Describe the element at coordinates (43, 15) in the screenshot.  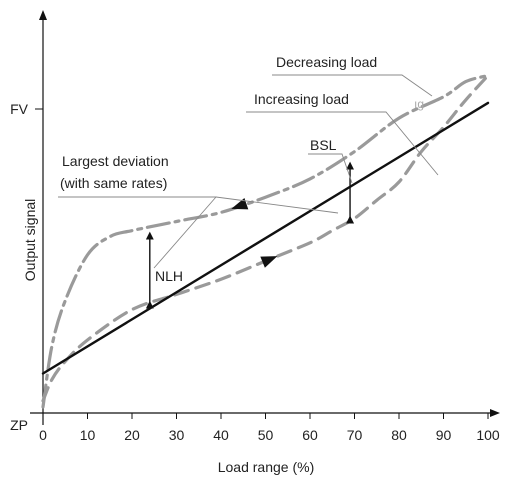
I see `y-axis-arrowhead` at that location.